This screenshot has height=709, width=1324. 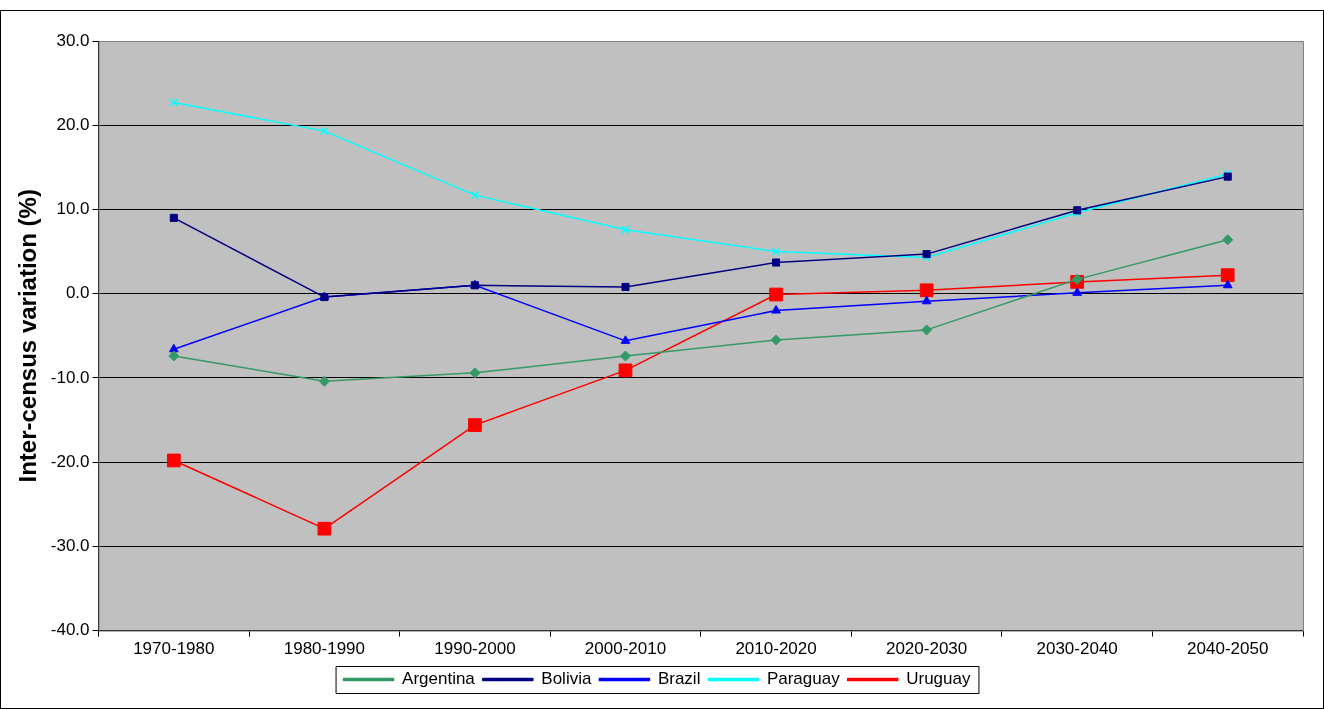 What do you see at coordinates (28, 336) in the screenshot?
I see `y-axis-title: Inter-census variation (%)` at bounding box center [28, 336].